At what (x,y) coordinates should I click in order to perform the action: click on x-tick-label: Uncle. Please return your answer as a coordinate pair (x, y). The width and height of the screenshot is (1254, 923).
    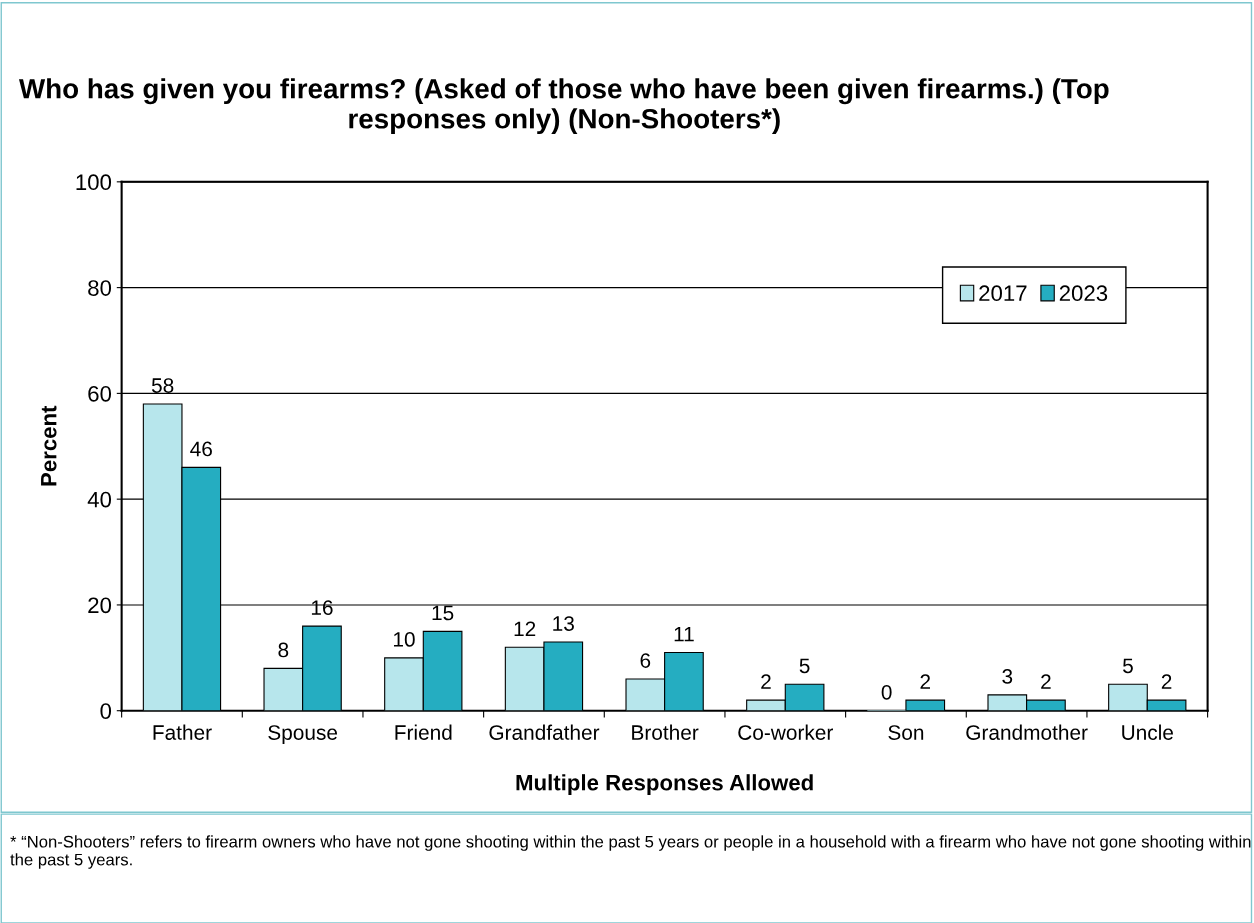
    Looking at the image, I should click on (1147, 732).